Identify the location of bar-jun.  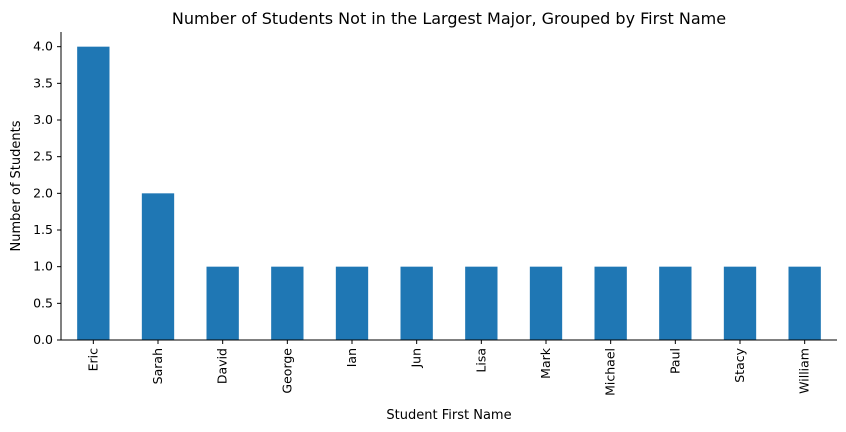
(416, 303).